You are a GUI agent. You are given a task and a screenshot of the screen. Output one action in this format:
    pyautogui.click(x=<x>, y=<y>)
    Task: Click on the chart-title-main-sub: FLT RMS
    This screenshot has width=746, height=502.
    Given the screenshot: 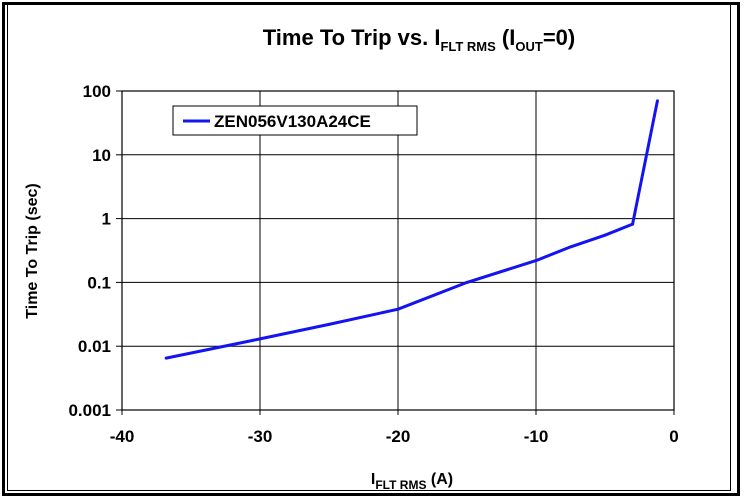 What is the action you would take?
    pyautogui.click(x=468, y=46)
    